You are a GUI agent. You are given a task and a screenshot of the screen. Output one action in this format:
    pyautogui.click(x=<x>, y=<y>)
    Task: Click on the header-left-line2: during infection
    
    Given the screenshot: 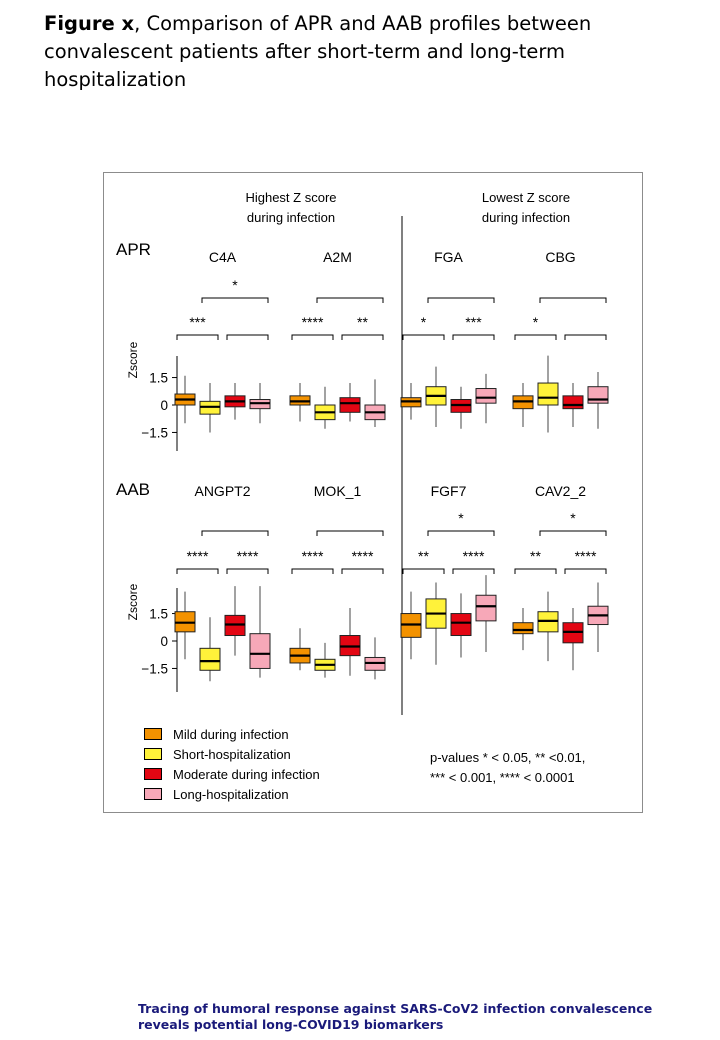 What is the action you would take?
    pyautogui.click(x=291, y=217)
    